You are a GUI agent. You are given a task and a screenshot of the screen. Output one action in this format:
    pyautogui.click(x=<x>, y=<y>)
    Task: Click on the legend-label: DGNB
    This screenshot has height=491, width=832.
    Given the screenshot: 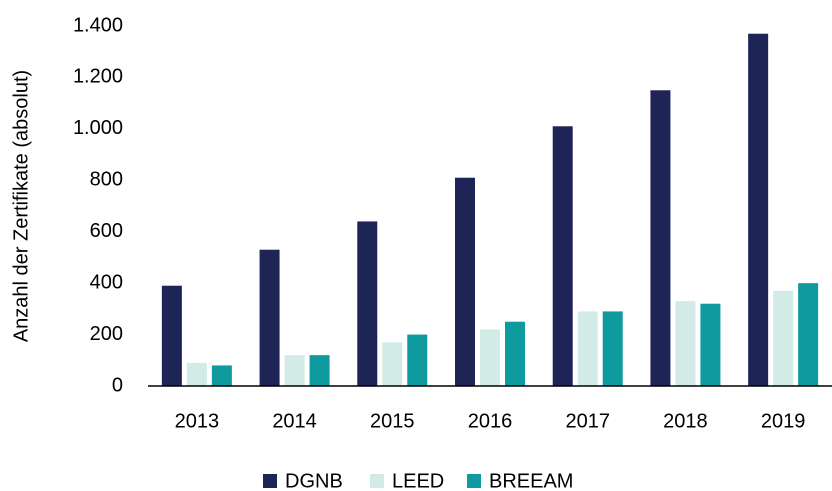 What is the action you would take?
    pyautogui.click(x=314, y=480)
    